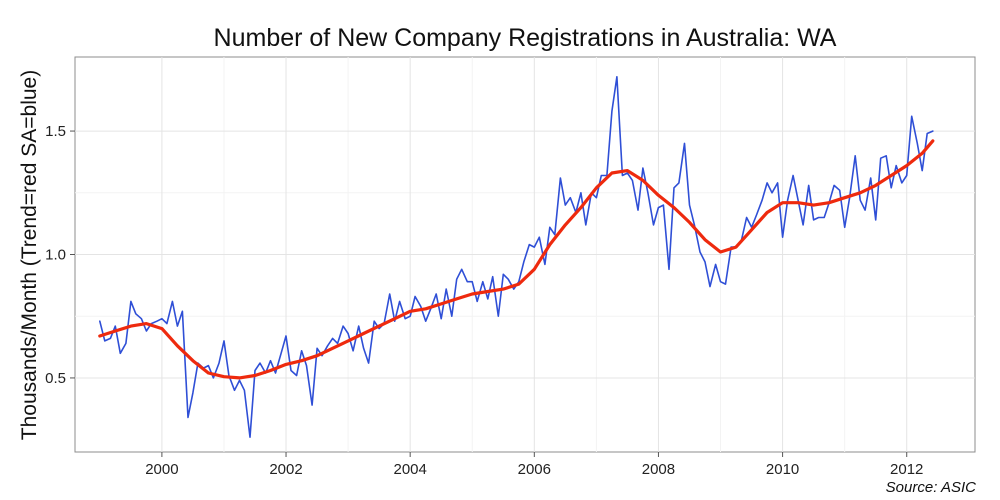  What do you see at coordinates (409, 469) in the screenshot?
I see `x-tick-label: 2004` at bounding box center [409, 469].